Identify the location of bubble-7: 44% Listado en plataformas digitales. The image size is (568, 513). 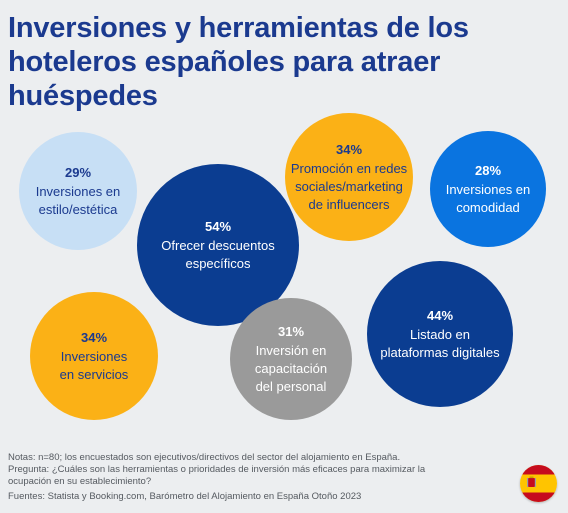
(440, 334).